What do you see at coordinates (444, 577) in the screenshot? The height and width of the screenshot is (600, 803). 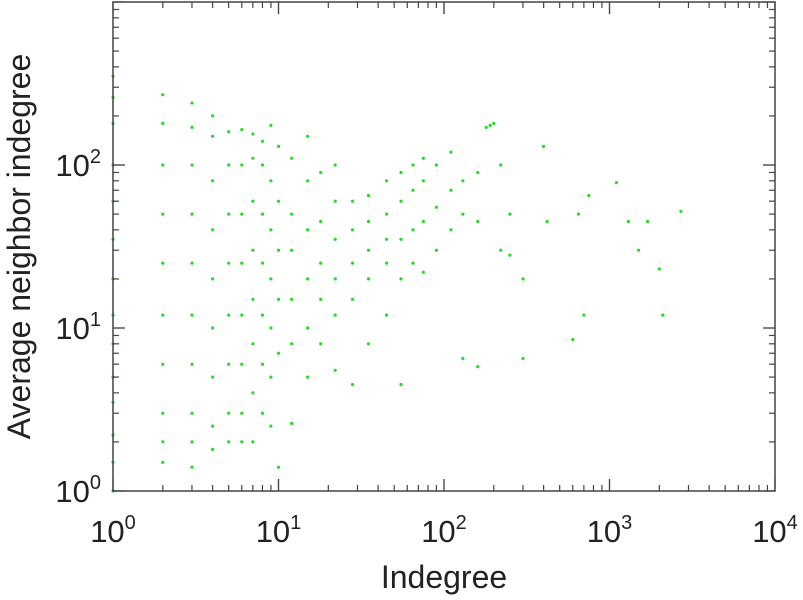 I see `x-axis-label: Indegree` at bounding box center [444, 577].